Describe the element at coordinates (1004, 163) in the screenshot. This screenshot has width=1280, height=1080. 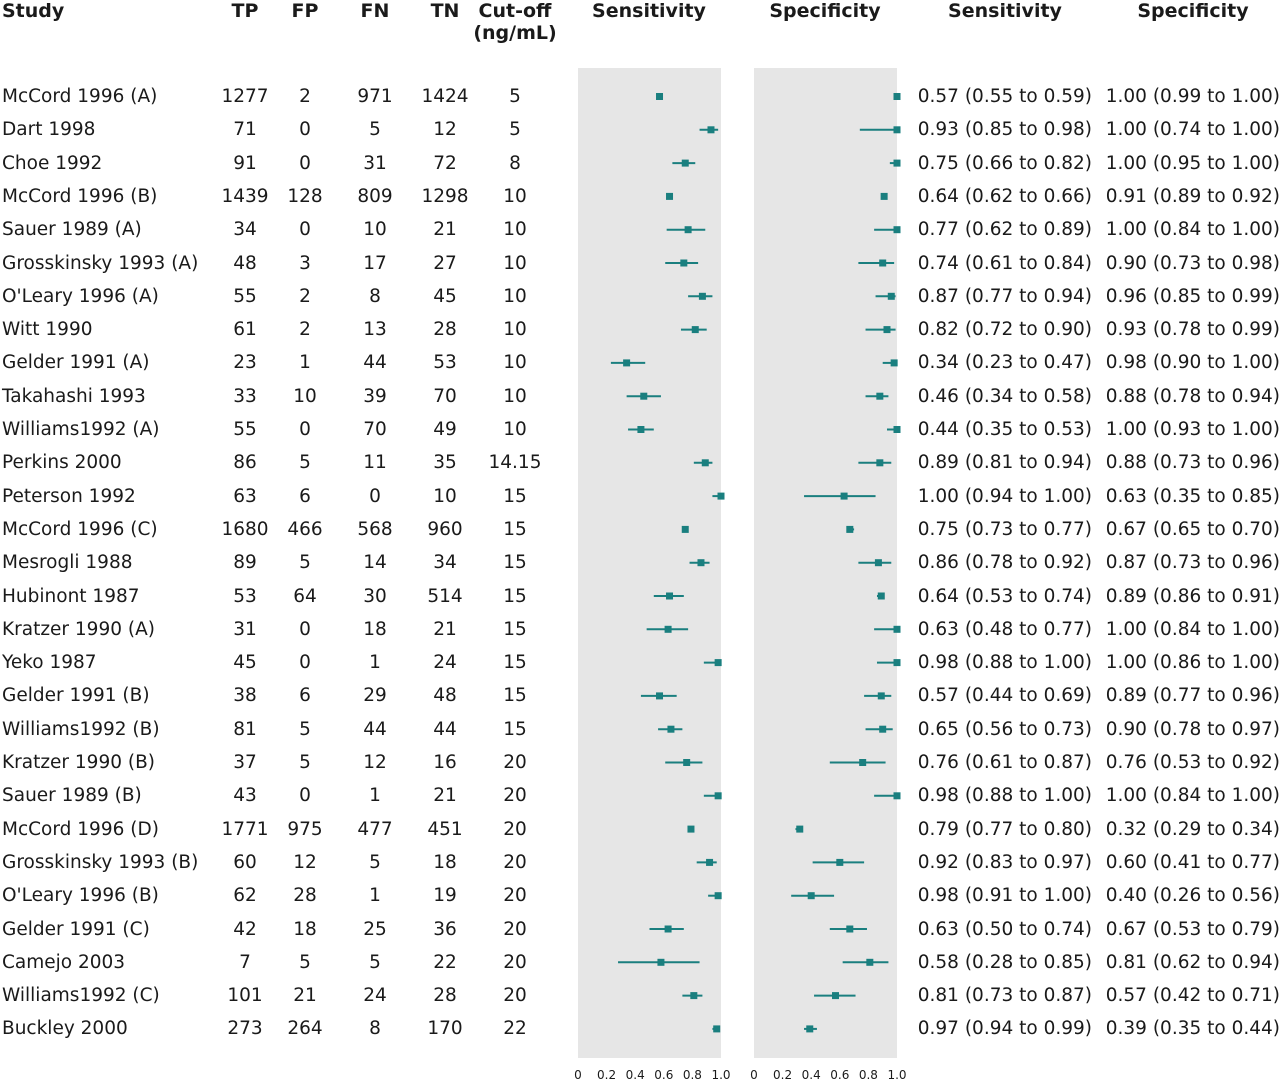
I see `sensitivity-ci-text: 0.75 (0.66 to 0.82)` at that location.